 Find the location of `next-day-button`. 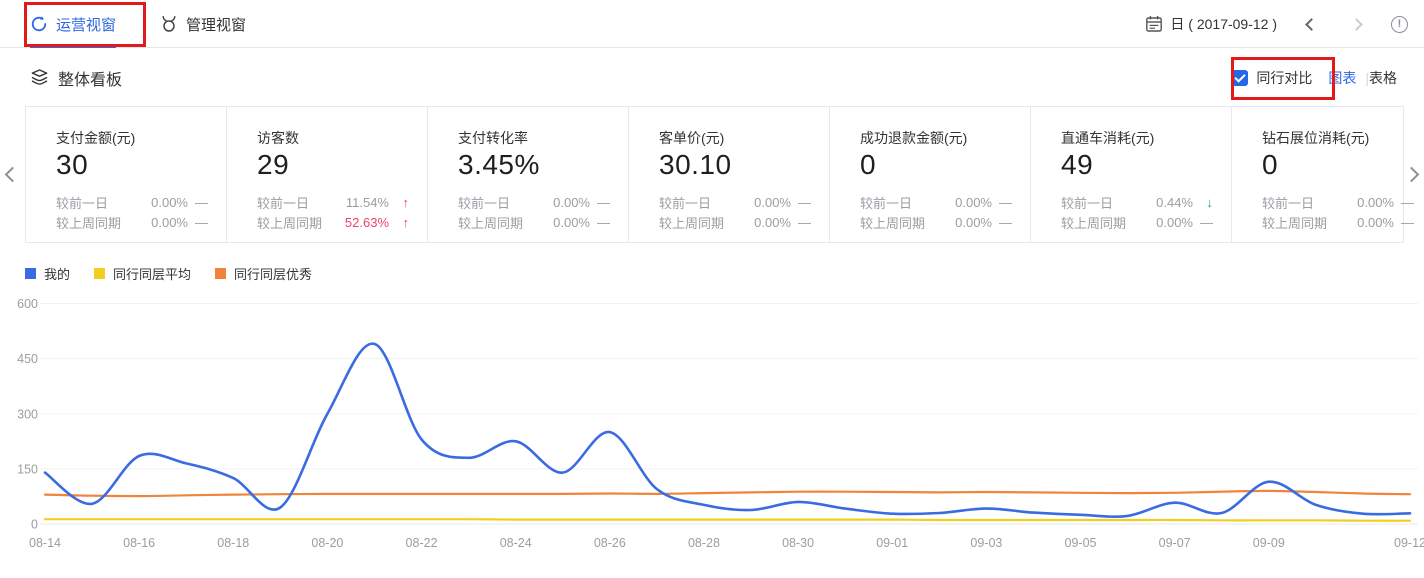

next-day-button is located at coordinates (1356, 24).